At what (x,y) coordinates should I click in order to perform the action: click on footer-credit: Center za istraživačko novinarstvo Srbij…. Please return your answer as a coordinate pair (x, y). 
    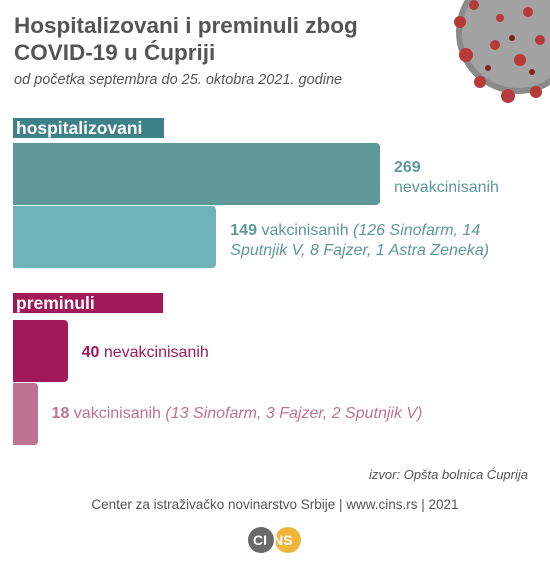
    Looking at the image, I should click on (275, 504).